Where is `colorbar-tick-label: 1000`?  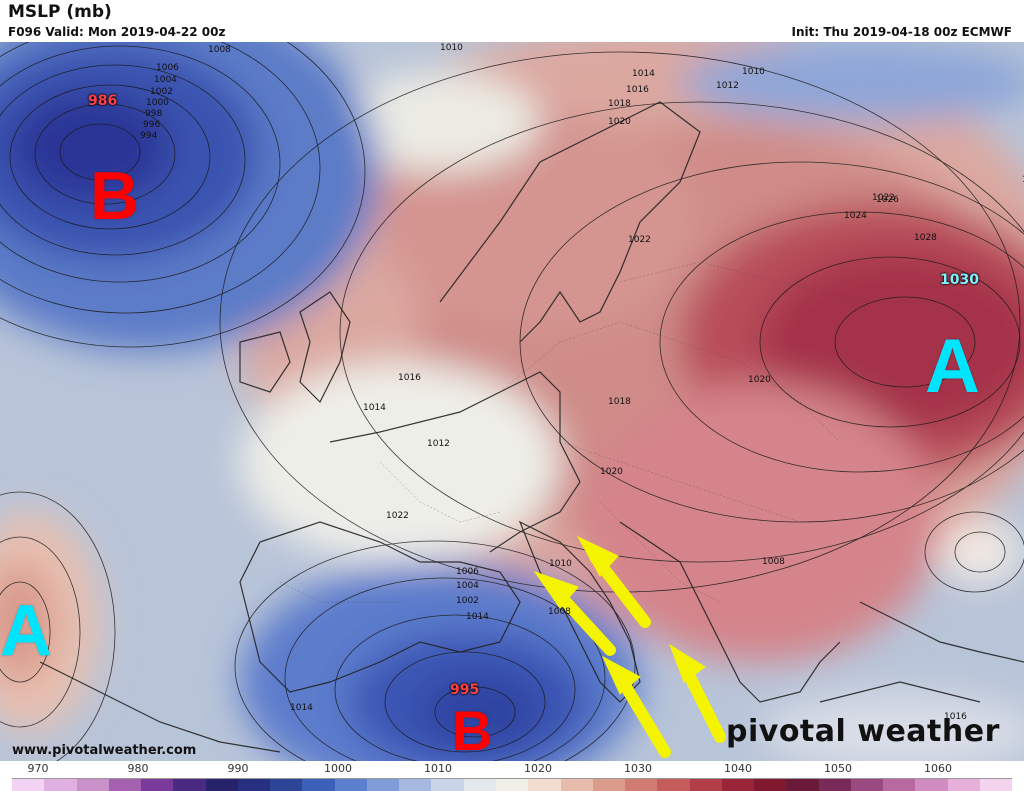 colorbar-tick-label: 1000 is located at coordinates (338, 768).